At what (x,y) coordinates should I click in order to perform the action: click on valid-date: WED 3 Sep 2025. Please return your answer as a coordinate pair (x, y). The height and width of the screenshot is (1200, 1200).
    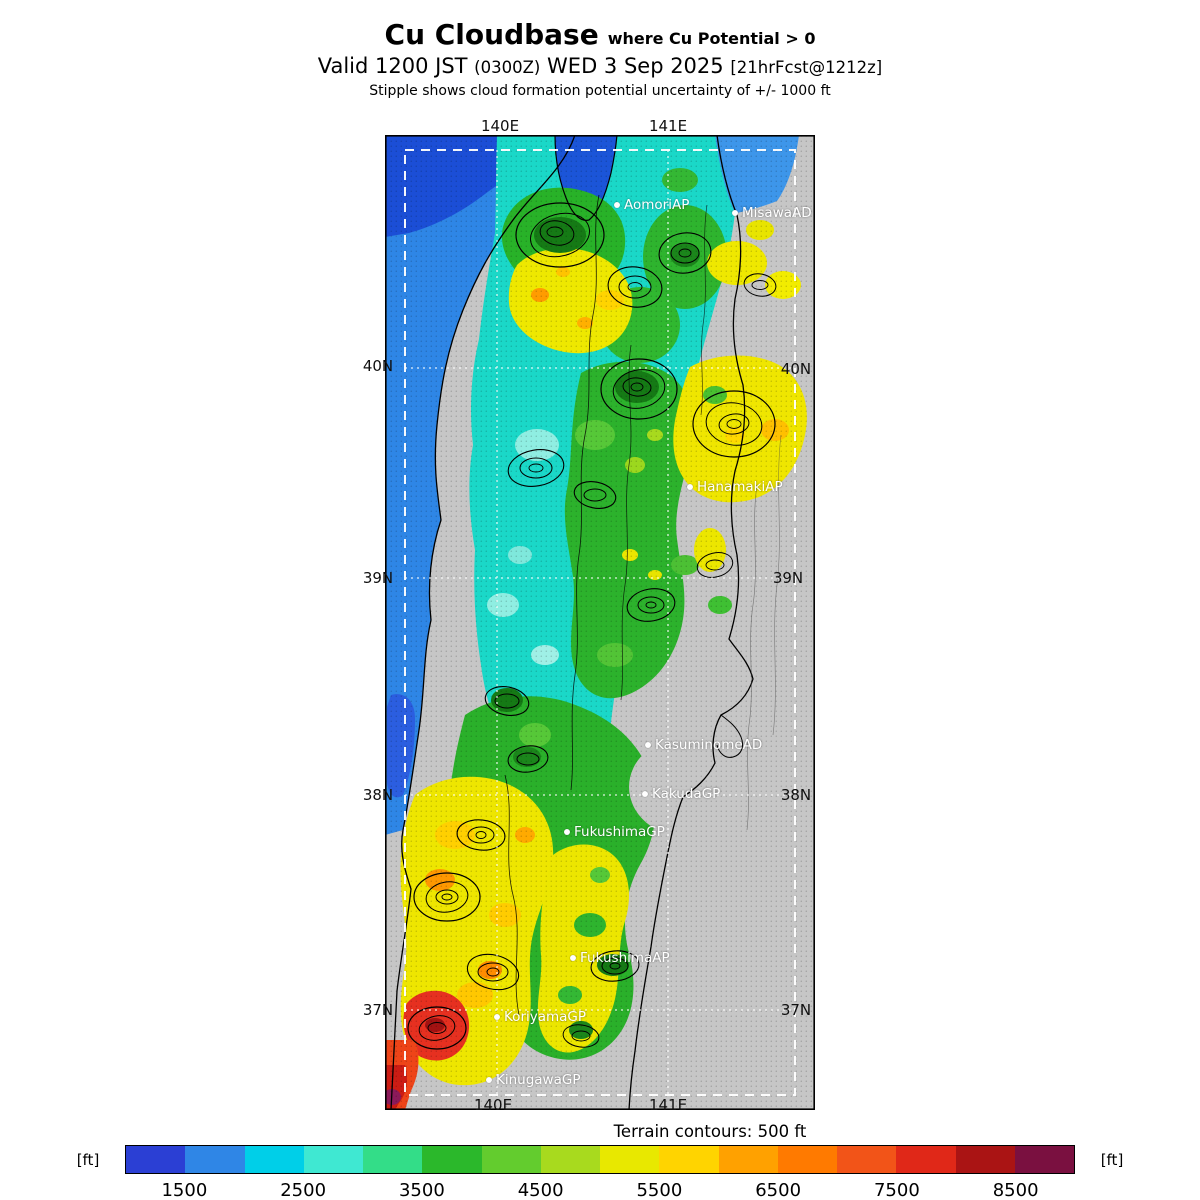
    Looking at the image, I should click on (635, 66).